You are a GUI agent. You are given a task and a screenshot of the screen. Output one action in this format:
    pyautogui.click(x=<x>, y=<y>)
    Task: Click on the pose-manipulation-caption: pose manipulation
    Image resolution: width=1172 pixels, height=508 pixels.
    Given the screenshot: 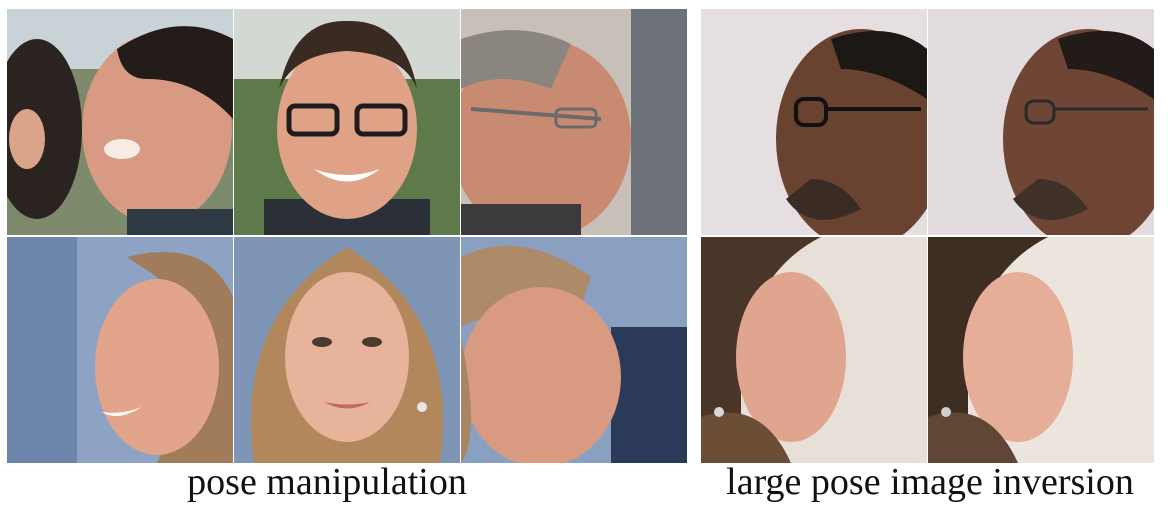 What is the action you would take?
    pyautogui.click(x=327, y=482)
    